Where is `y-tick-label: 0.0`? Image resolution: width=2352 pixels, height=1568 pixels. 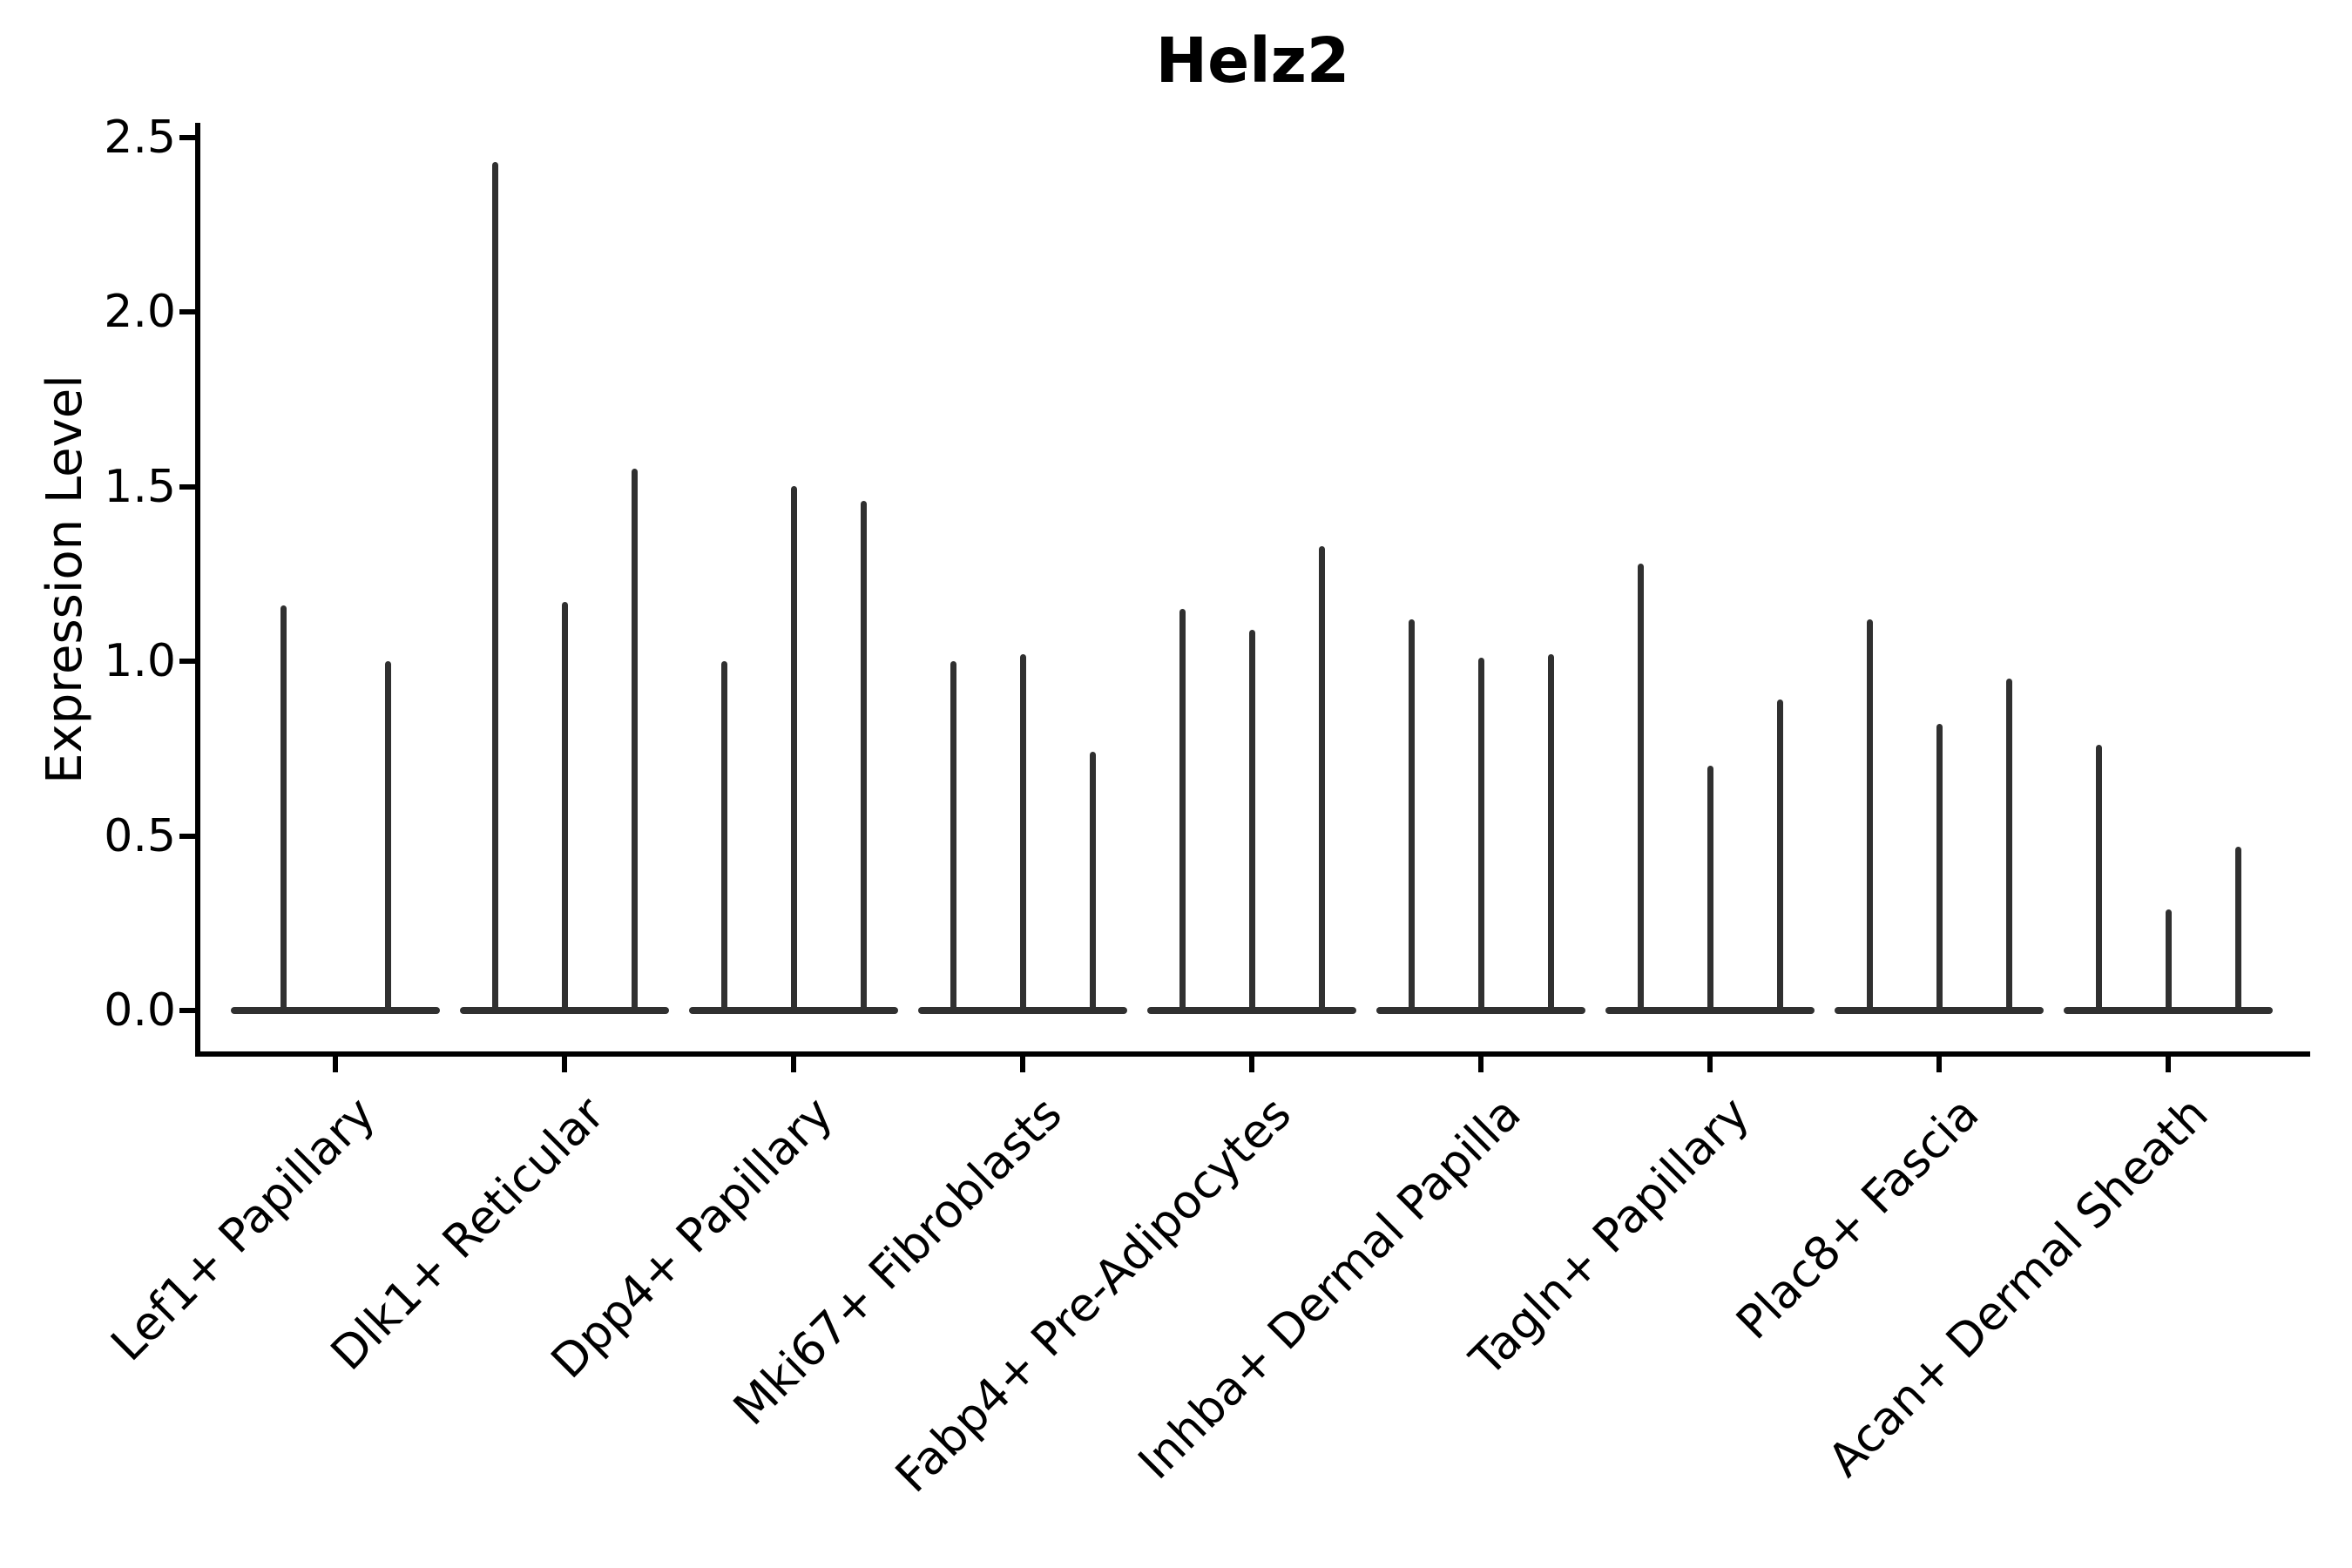
y-tick-label: 0.0 is located at coordinates (140, 1011).